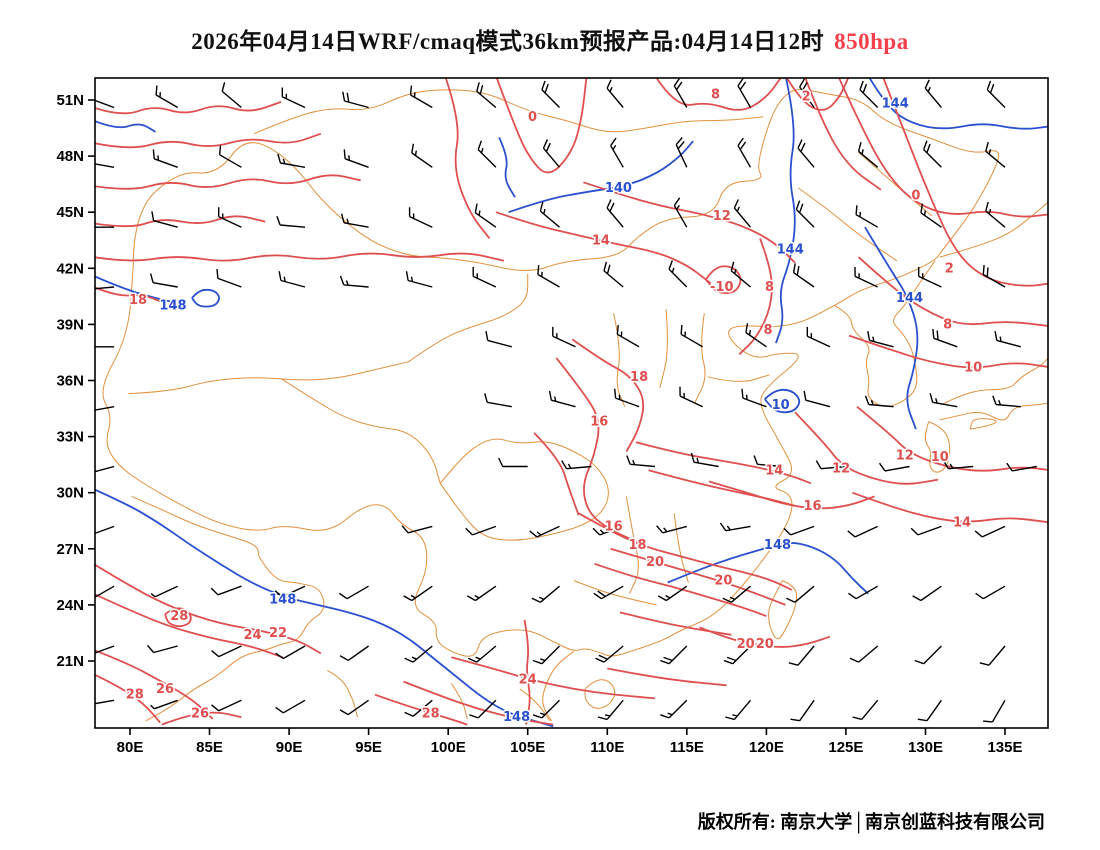  What do you see at coordinates (431, 713) in the screenshot?
I see `temp-contour-label: 28` at bounding box center [431, 713].